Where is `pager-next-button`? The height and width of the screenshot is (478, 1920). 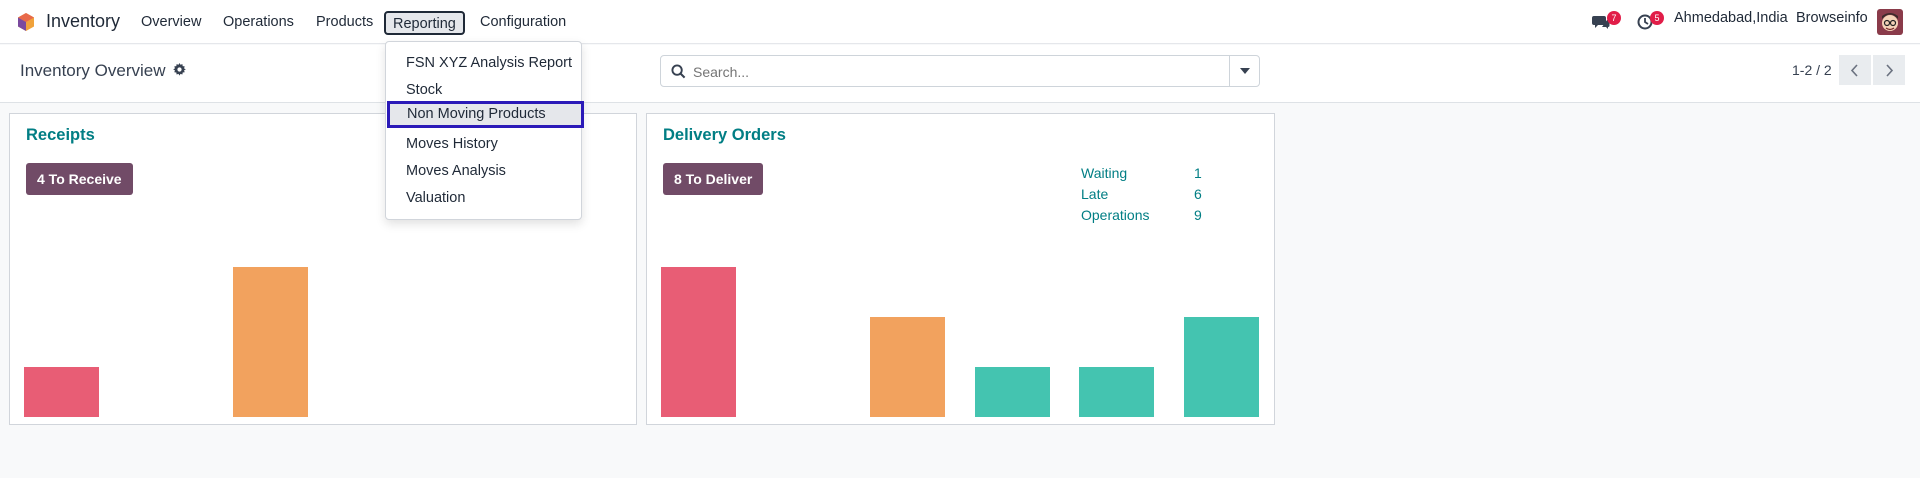
pager-next-button is located at coordinates (1889, 70).